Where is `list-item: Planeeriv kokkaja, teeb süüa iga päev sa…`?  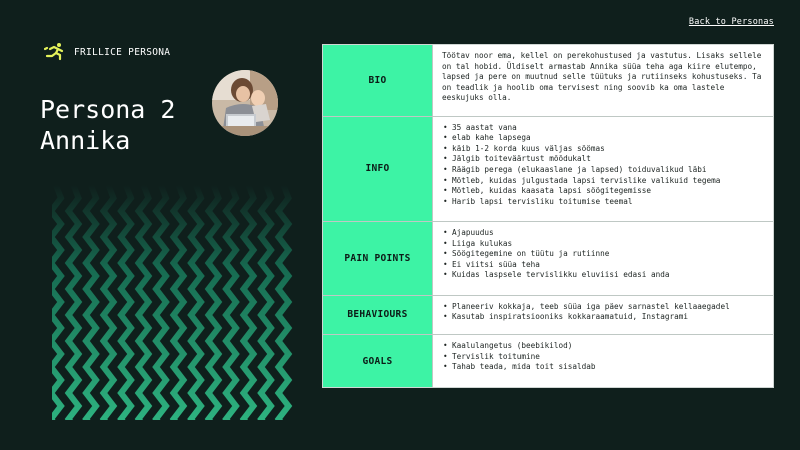
list-item: Planeeriv kokkaja, teeb süüa iga päev sa… is located at coordinates (603, 307).